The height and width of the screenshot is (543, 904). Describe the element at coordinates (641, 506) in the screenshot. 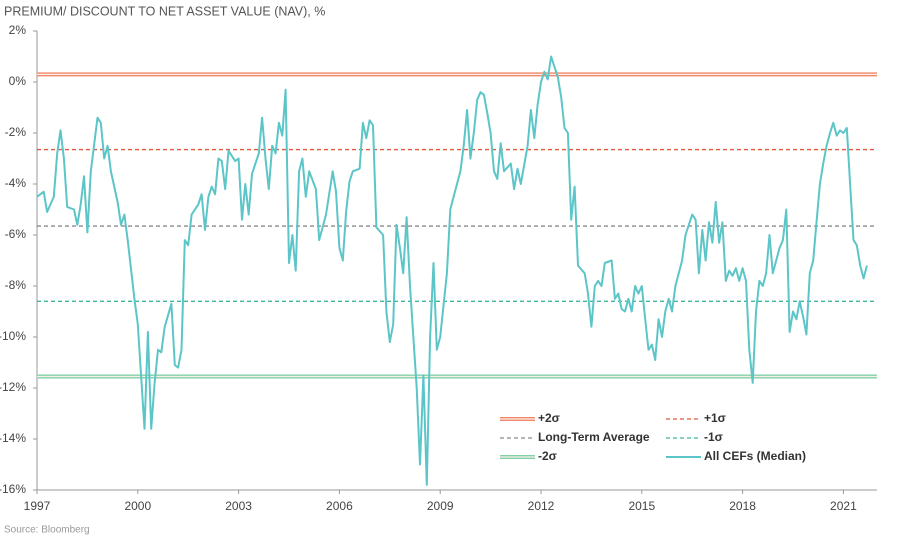

I see `x-tick-label: 2015` at that location.